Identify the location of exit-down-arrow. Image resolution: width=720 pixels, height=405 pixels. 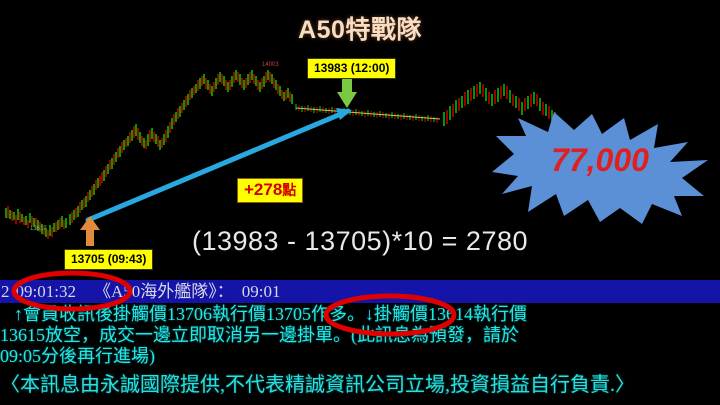
(347, 90).